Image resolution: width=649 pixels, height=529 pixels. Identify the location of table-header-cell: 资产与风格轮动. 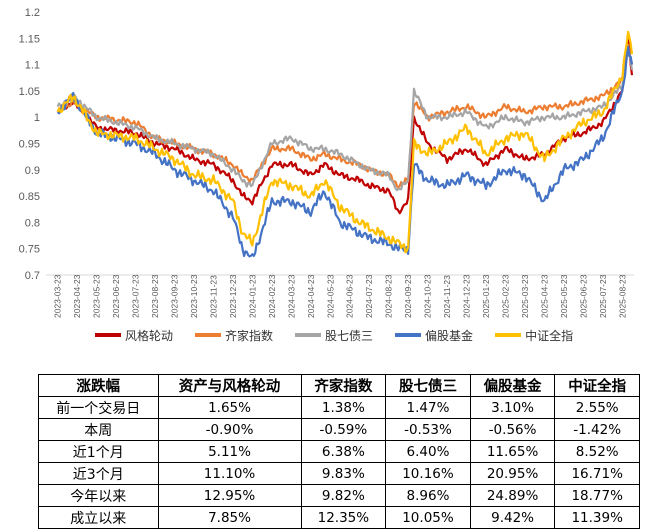
(229, 385).